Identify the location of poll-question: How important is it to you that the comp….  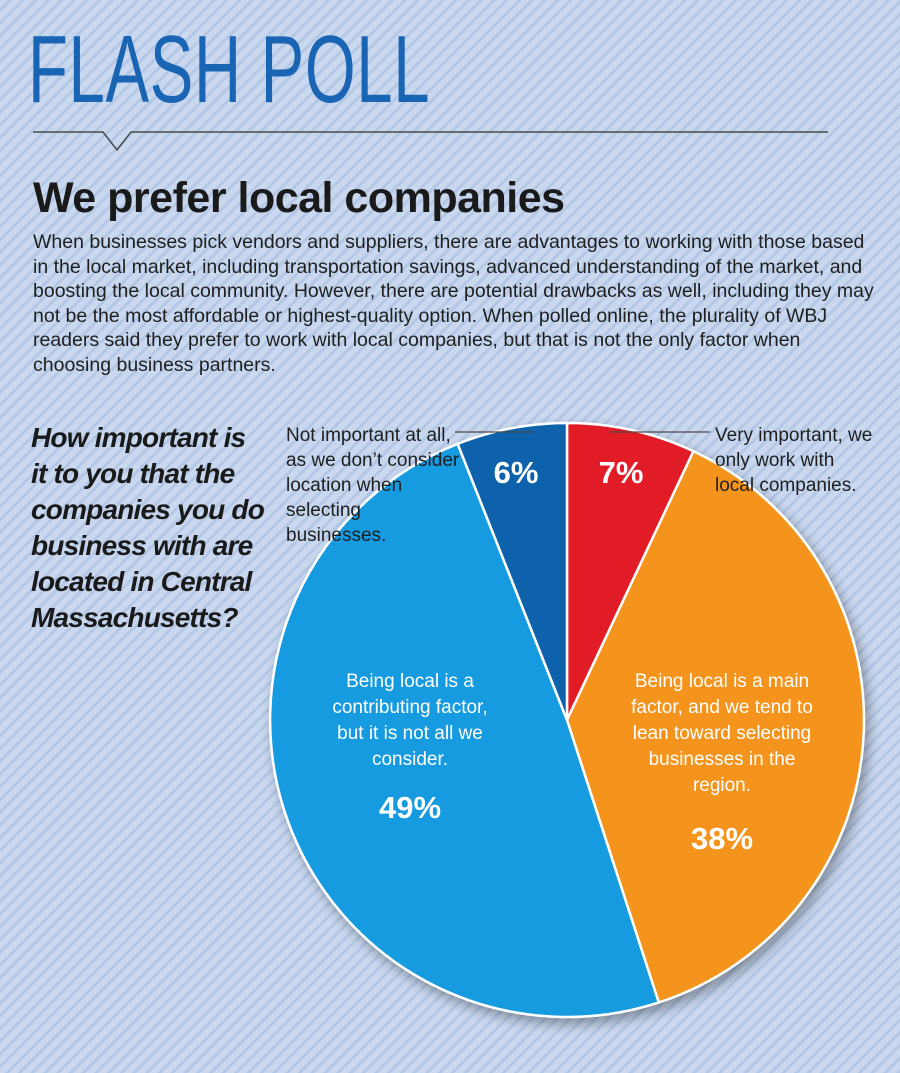
(148, 527).